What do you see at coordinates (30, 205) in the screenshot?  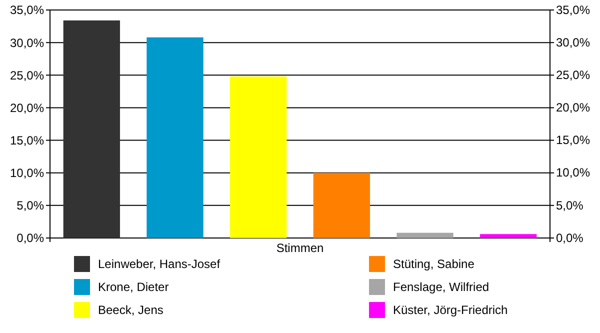 I see `y-tick-label: 5,0%` at bounding box center [30, 205].